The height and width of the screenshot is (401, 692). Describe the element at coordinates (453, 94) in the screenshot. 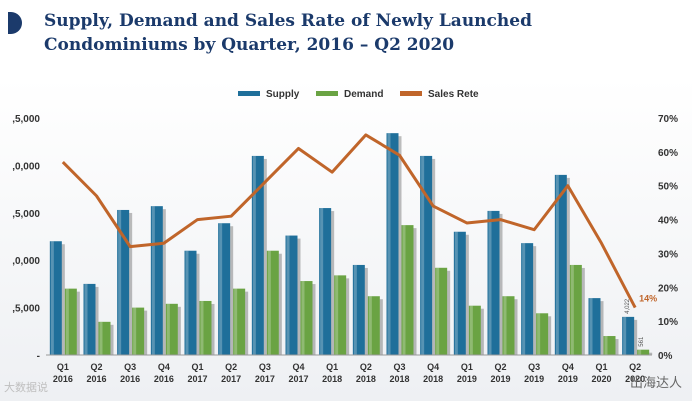

I see `legend-label: Sales Rete` at that location.